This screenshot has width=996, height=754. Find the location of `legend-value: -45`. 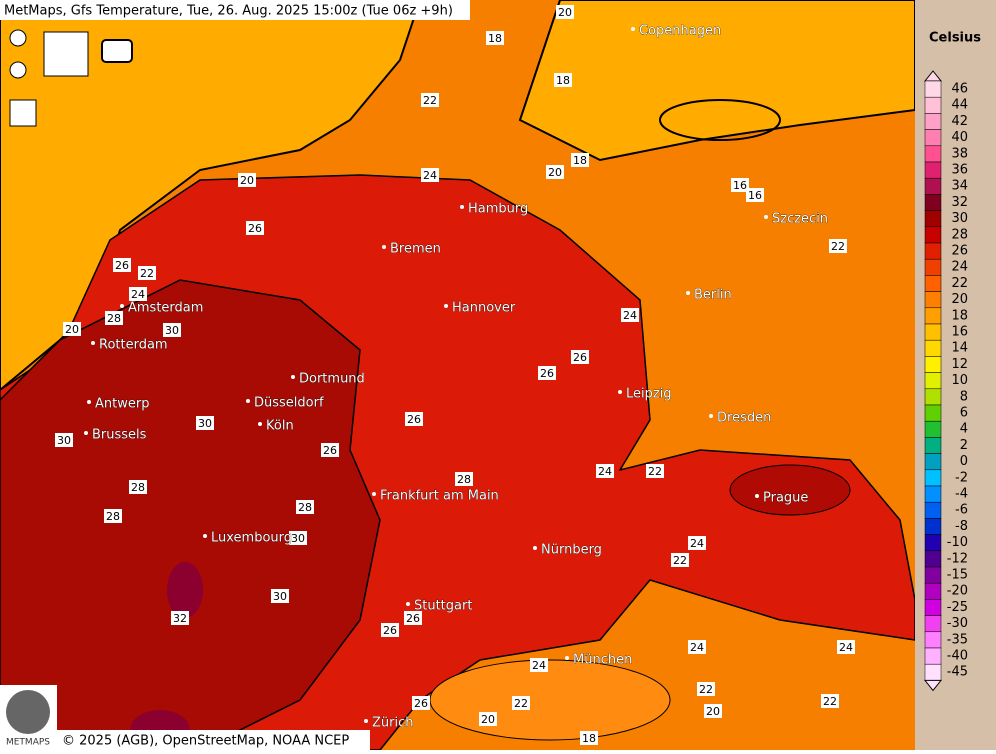

legend-value: -45 is located at coordinates (957, 672).